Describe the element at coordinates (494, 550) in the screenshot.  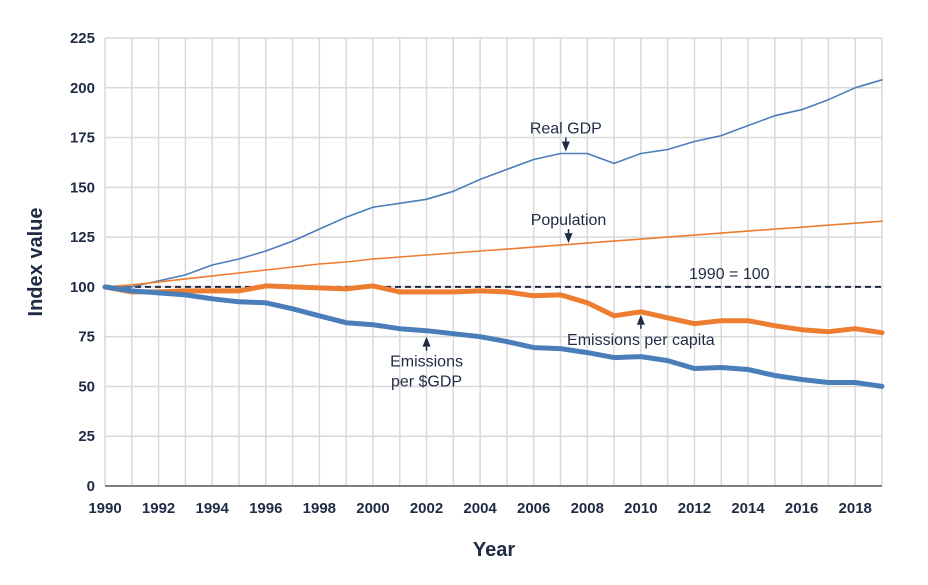
I see `x-axis-title: Year` at that location.